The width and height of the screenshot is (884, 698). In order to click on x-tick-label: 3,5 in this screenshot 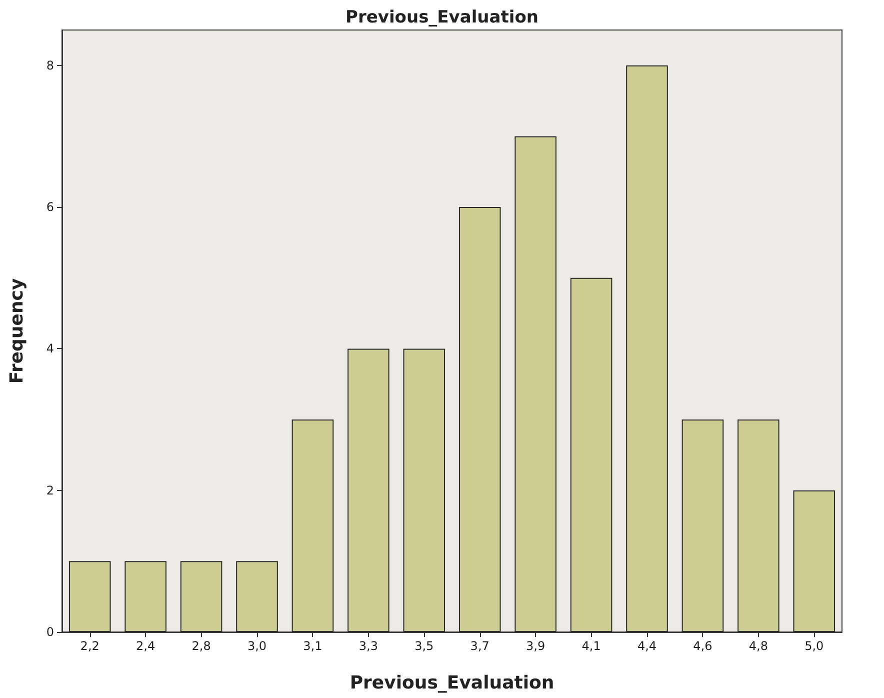, I will do `click(424, 646)`.